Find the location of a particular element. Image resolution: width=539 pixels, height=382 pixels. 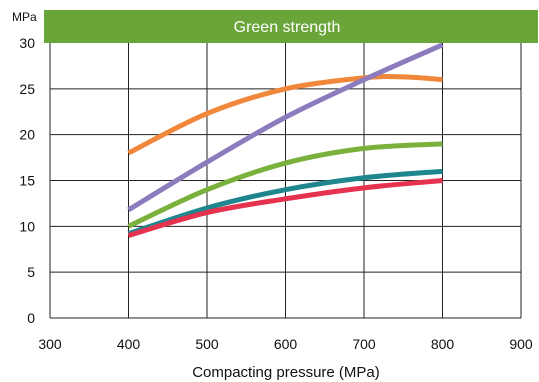

x-axis-ticks: 300 400 500 600 700 800 900 is located at coordinates (285, 344).